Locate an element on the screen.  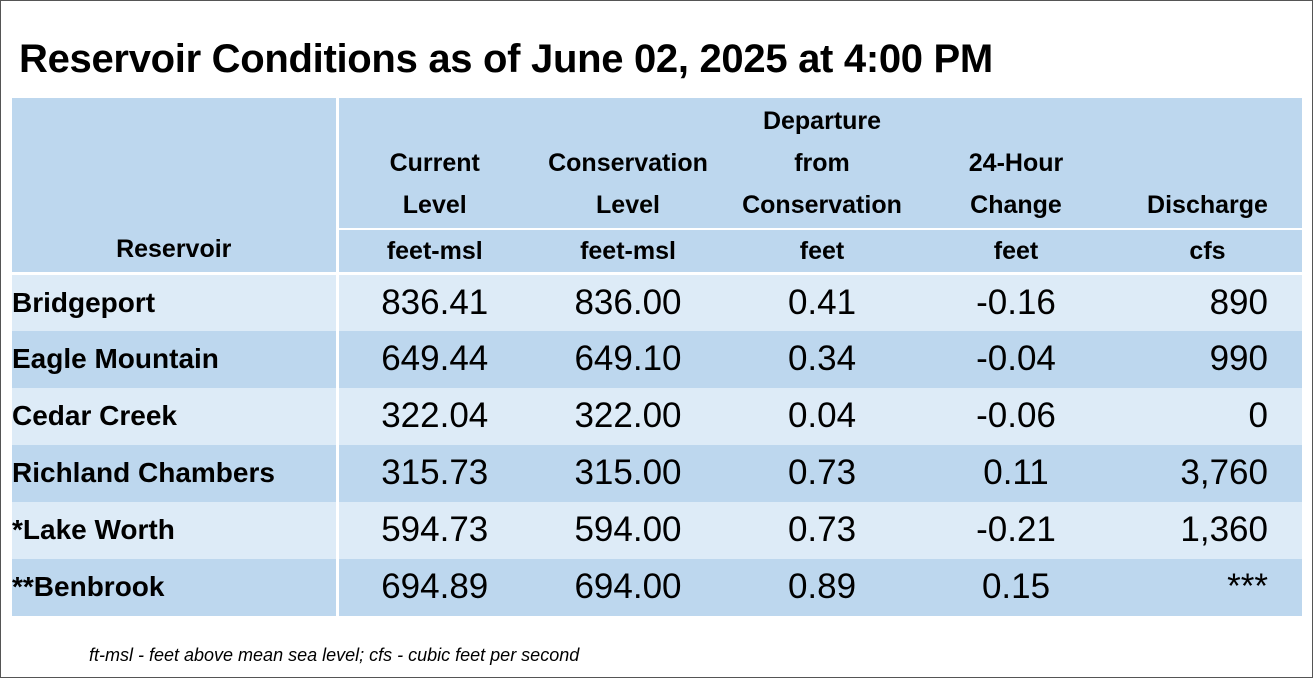
change-value: 0.11 is located at coordinates (1016, 473).